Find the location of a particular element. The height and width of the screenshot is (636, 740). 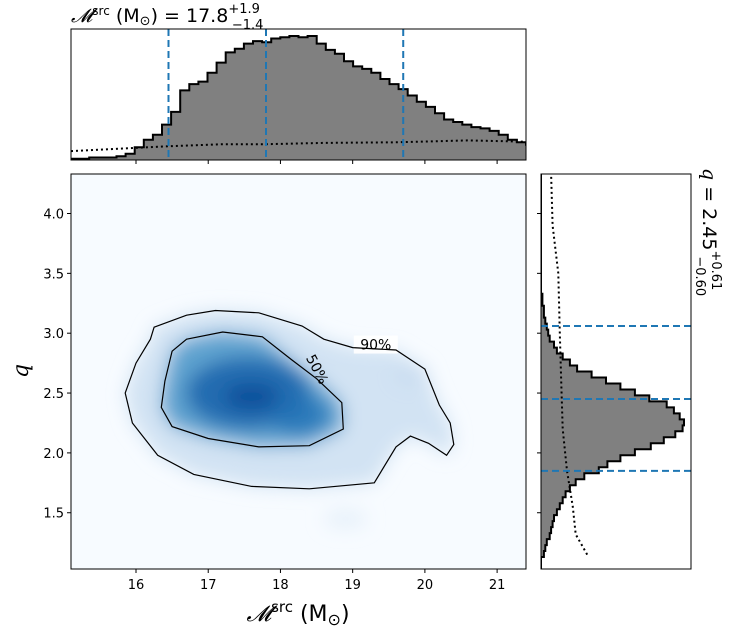

top-histogram-fill is located at coordinates (298, 98).